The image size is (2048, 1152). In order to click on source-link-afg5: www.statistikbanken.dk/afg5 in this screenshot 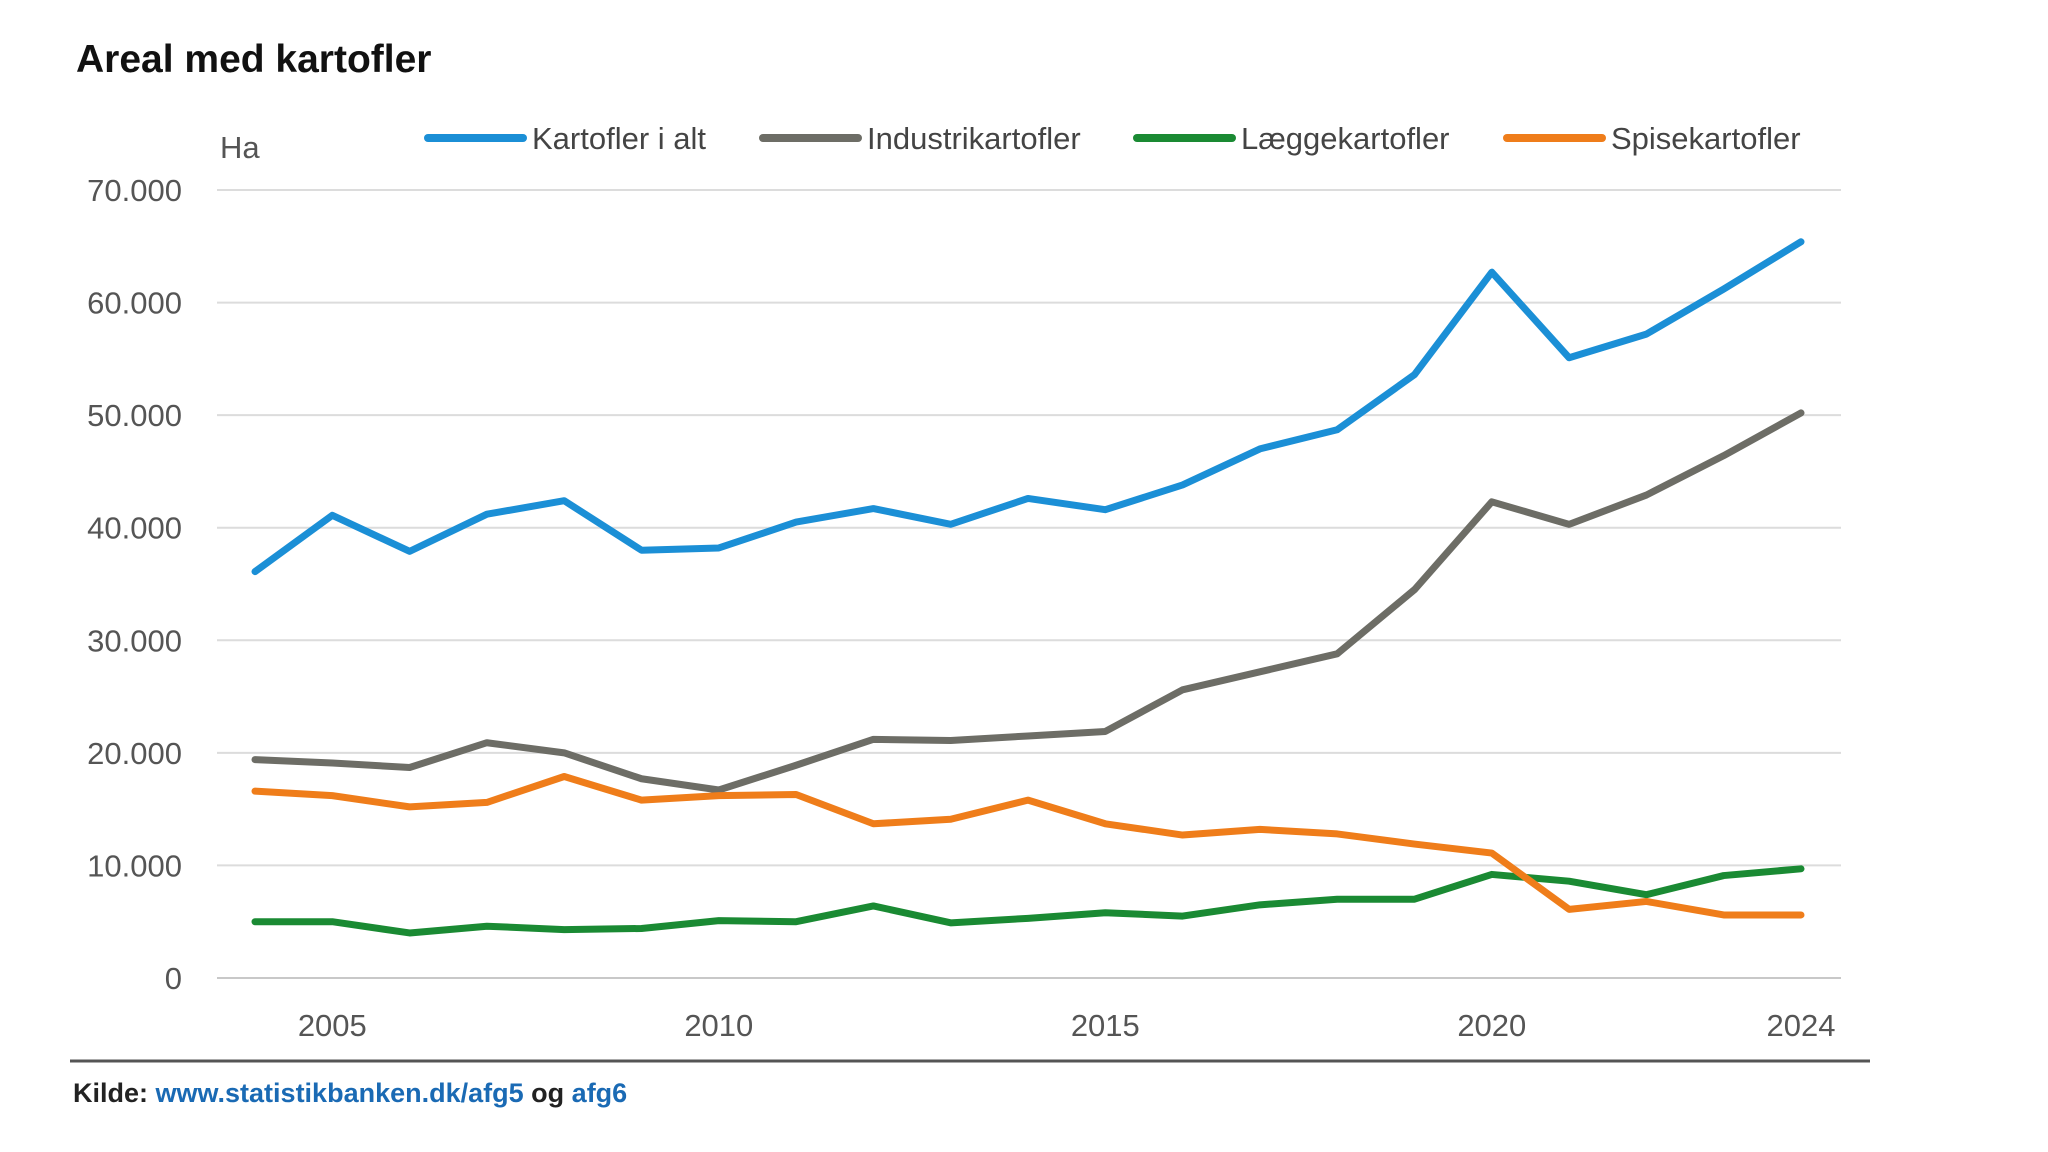, I will do `click(339, 1093)`.